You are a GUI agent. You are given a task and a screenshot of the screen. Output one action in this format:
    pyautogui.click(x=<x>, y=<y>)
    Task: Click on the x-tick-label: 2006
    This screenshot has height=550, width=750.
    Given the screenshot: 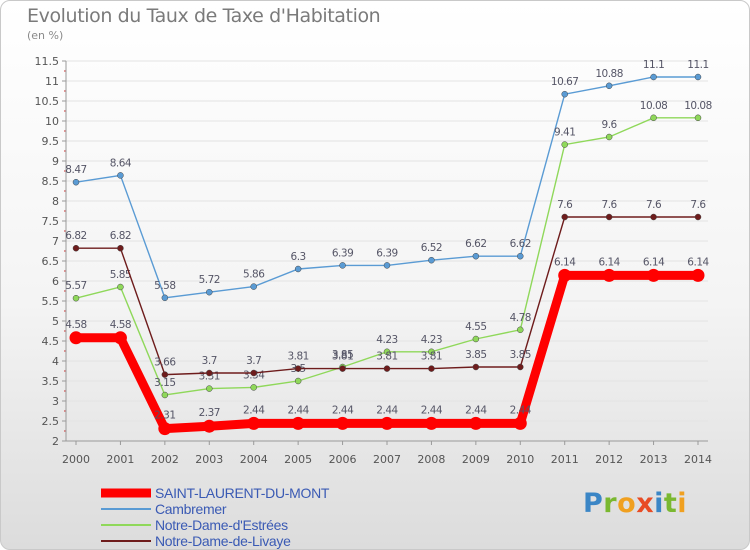 What is the action you would take?
    pyautogui.click(x=343, y=459)
    